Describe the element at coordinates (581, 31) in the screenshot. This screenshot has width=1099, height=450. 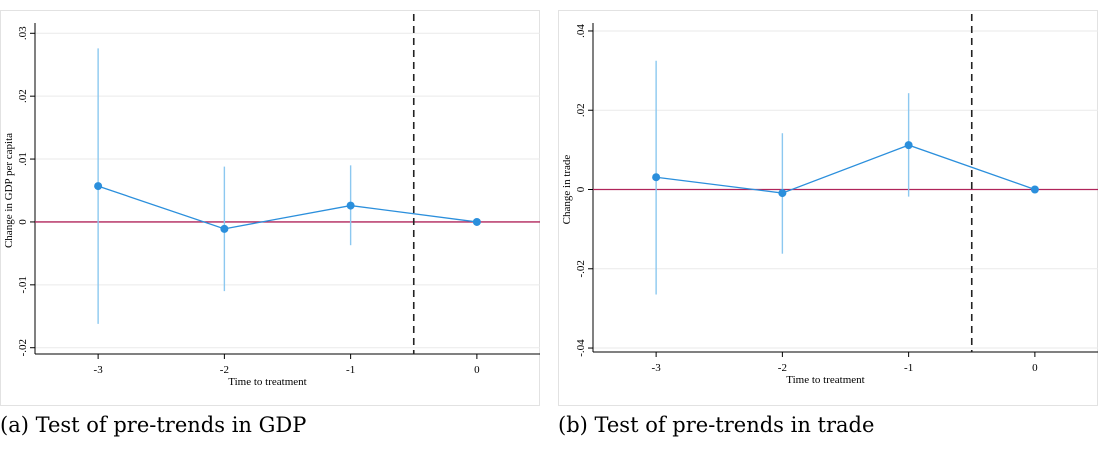
I see `y-tick-label: .04` at that location.